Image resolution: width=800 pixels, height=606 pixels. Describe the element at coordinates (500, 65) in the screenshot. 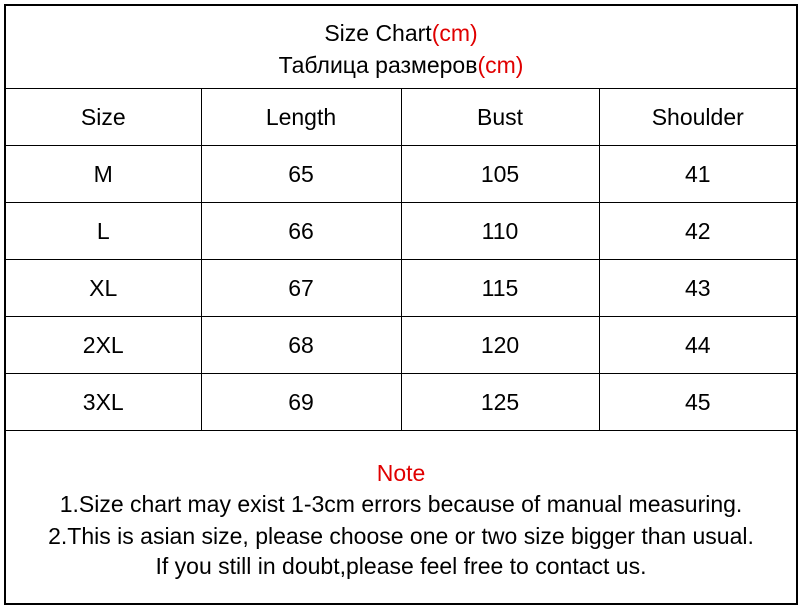

I see `title-unit-ru: (cm)` at that location.